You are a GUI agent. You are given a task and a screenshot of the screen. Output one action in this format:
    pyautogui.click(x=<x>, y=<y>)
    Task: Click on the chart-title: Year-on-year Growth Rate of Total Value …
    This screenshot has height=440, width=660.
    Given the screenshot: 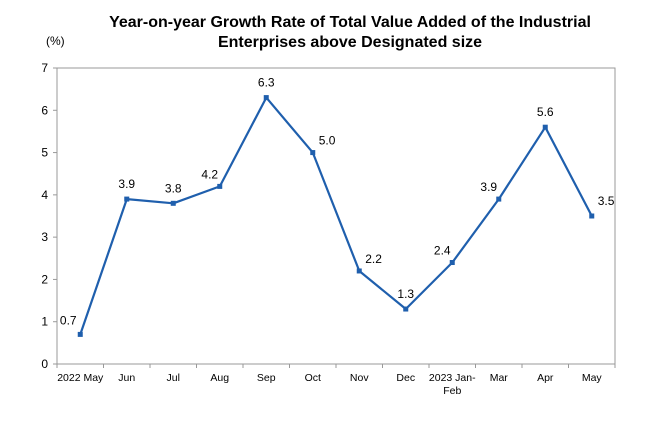 What is the action you would take?
    pyautogui.click(x=350, y=33)
    